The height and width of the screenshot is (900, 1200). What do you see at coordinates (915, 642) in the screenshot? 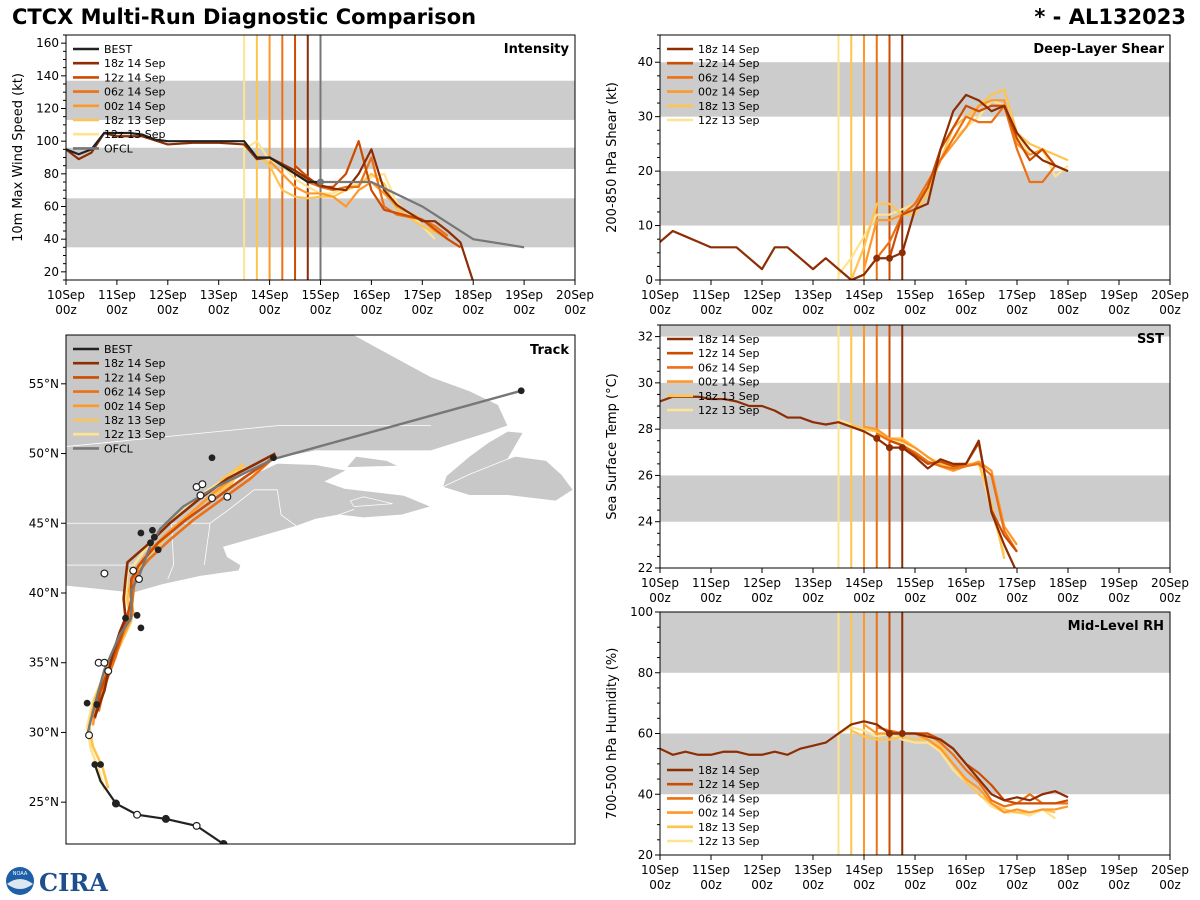
I see `rh-band` at bounding box center [915, 642].